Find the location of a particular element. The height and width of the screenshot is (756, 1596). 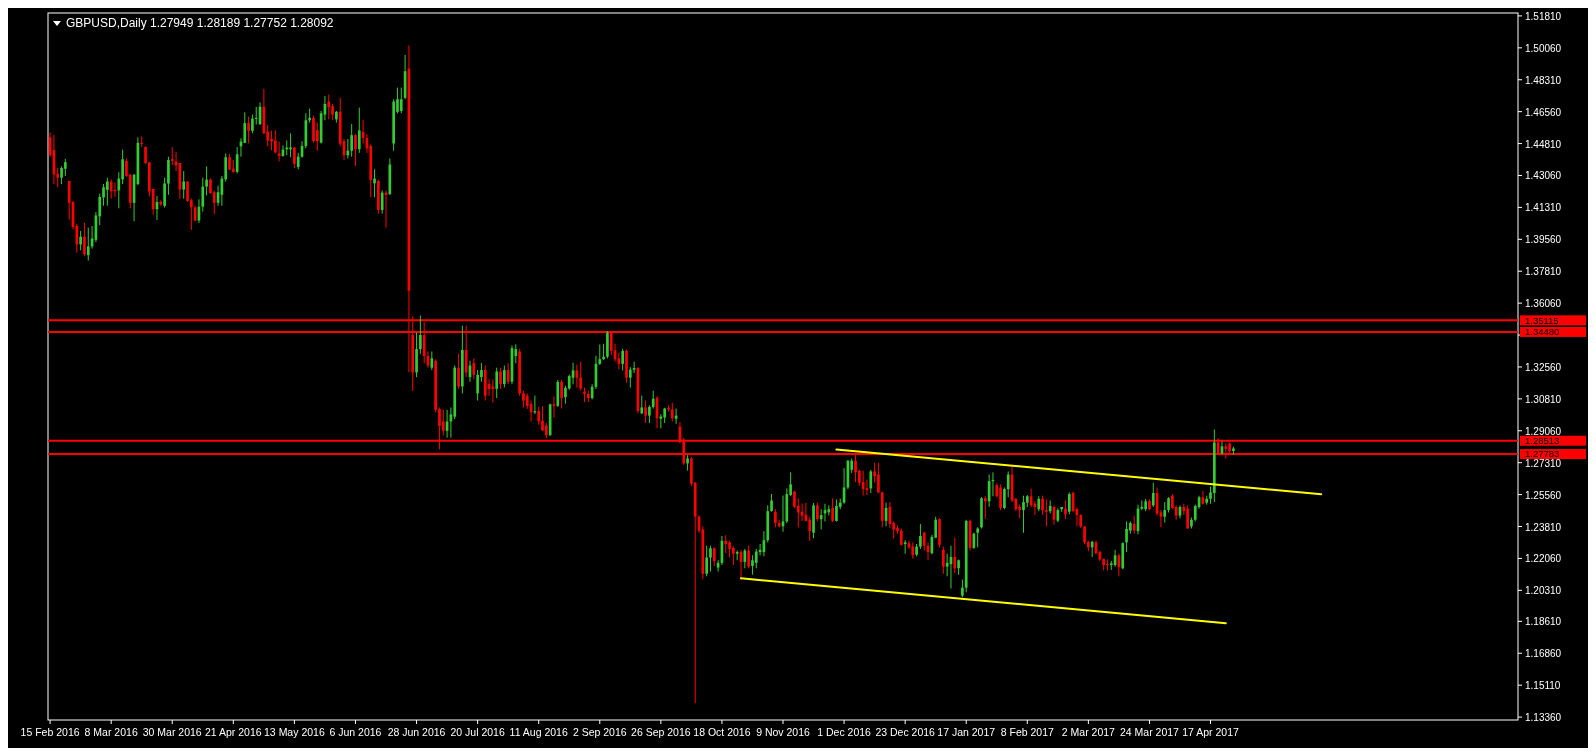

y-tick-label: 1.51810 is located at coordinates (1543, 16).